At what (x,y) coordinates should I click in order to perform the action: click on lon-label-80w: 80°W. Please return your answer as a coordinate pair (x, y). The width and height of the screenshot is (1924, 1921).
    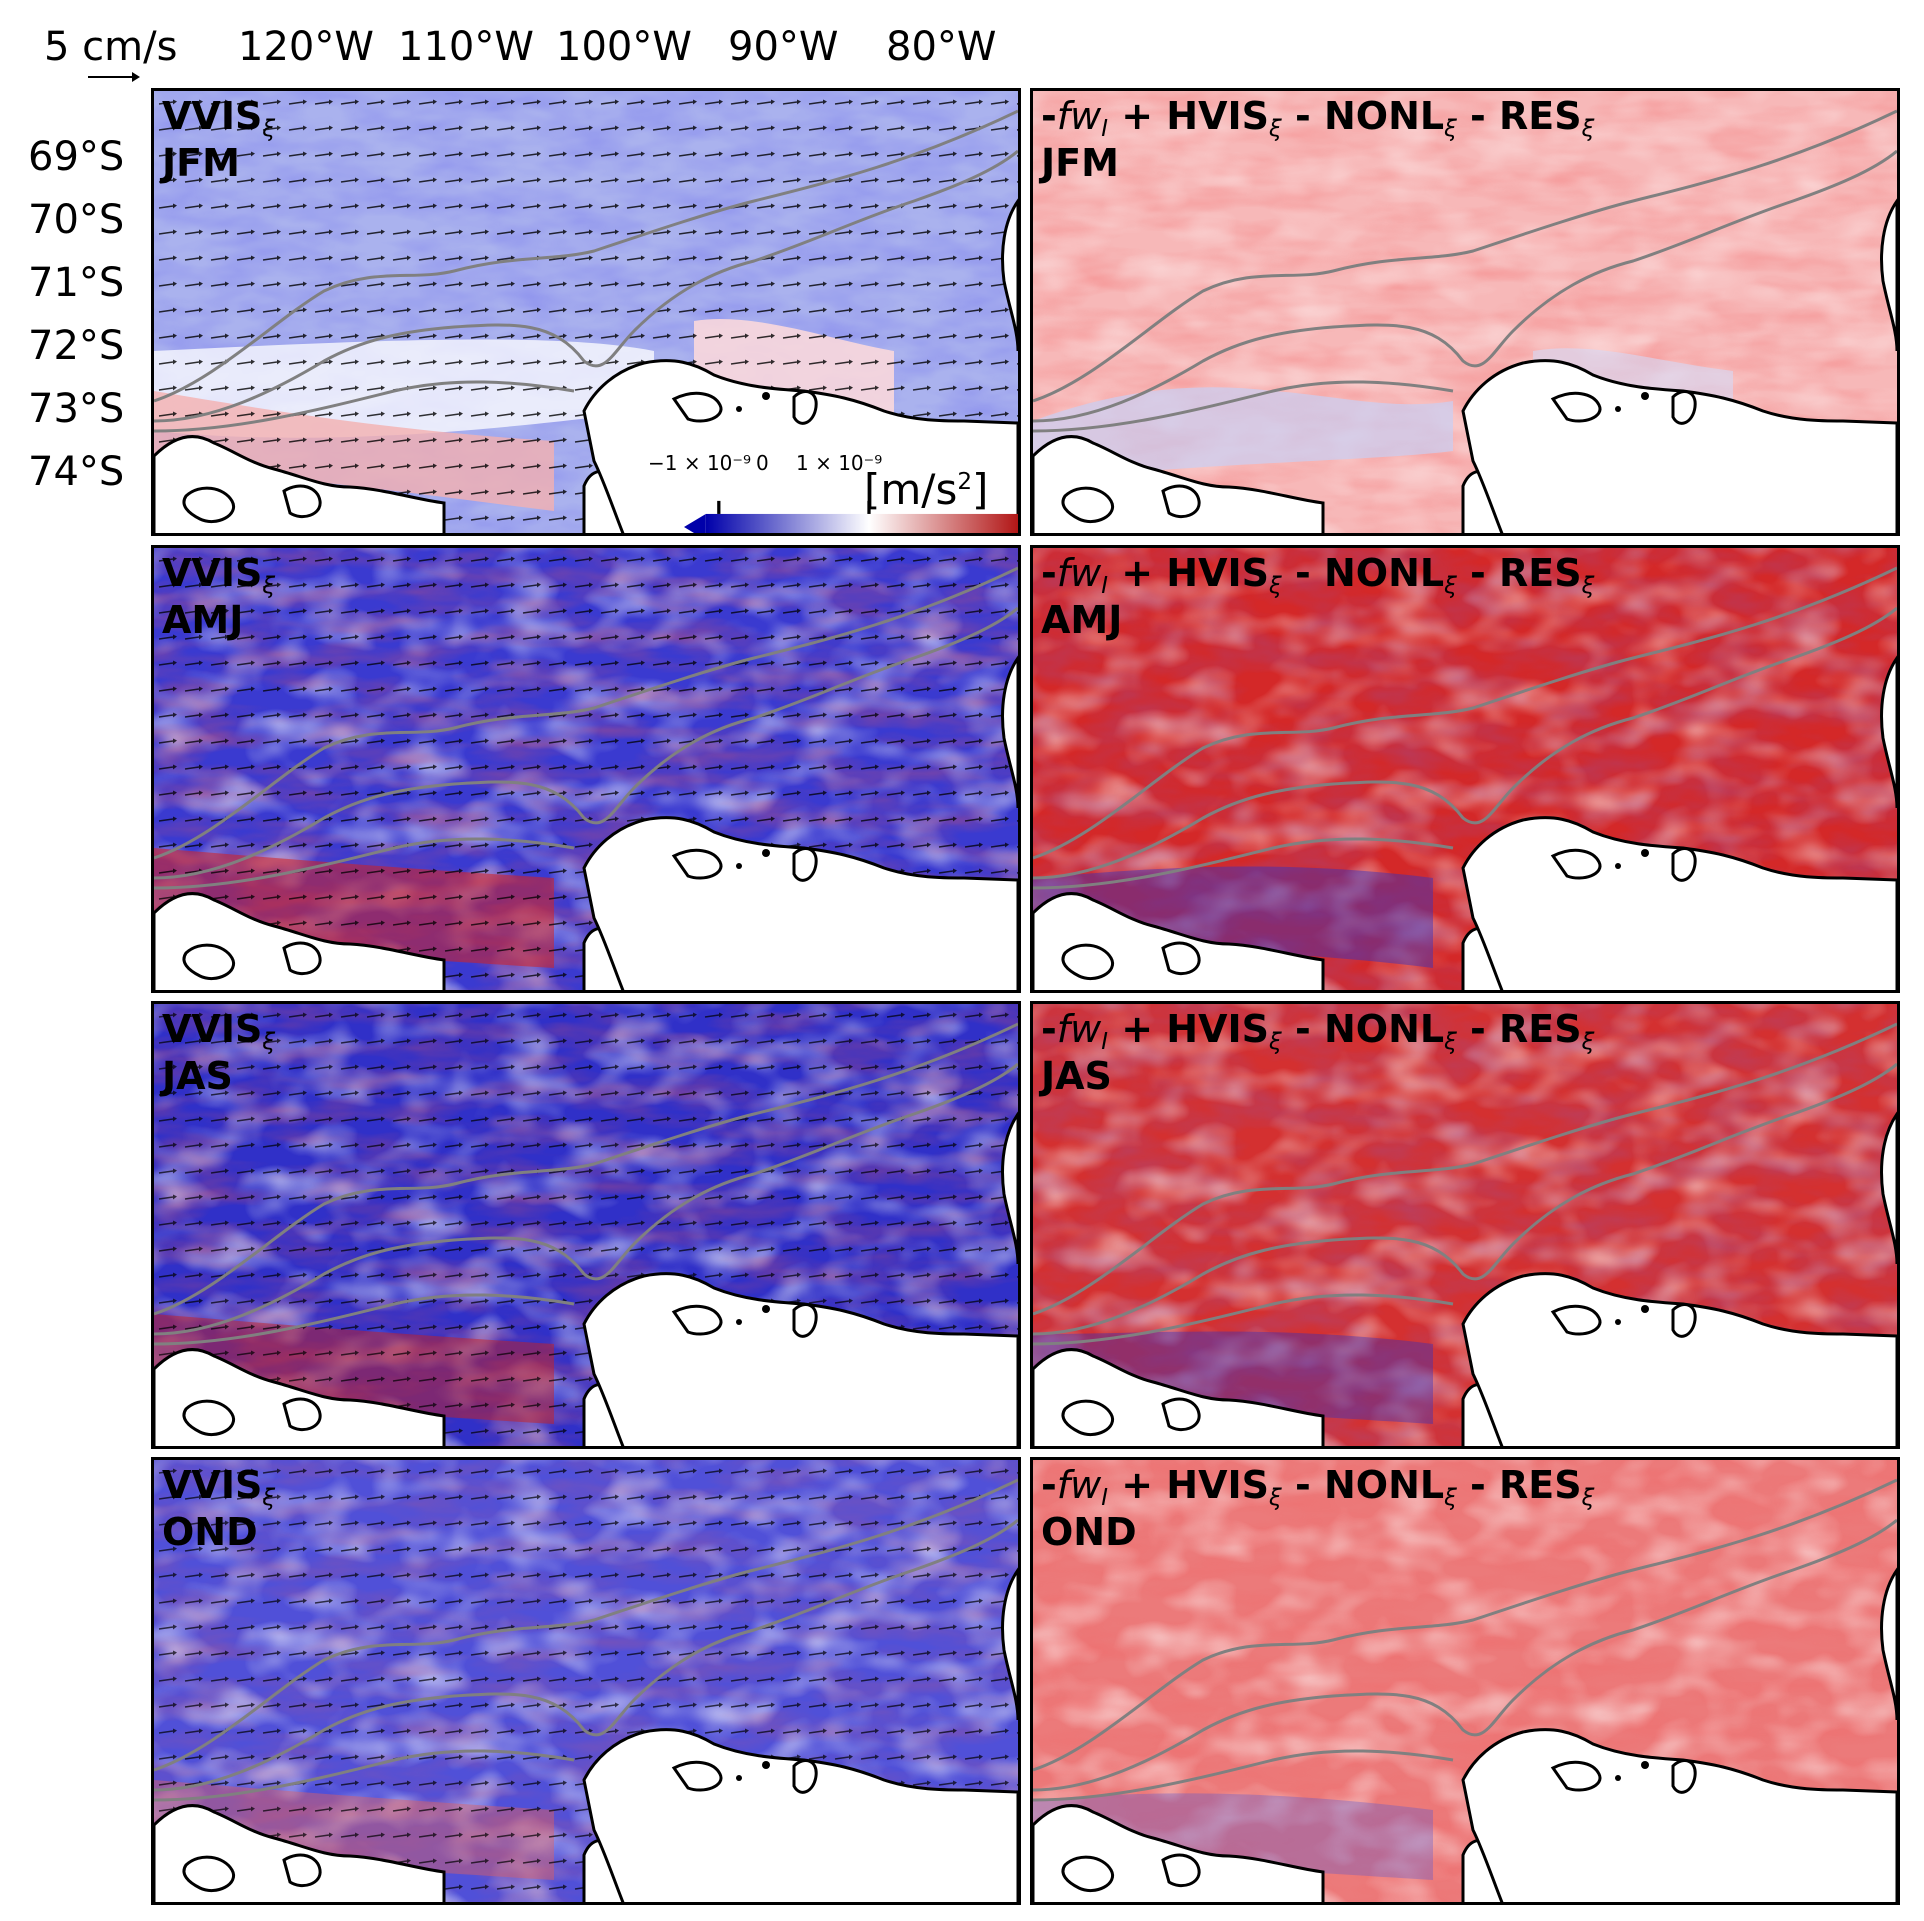
    Looking at the image, I should click on (941, 47).